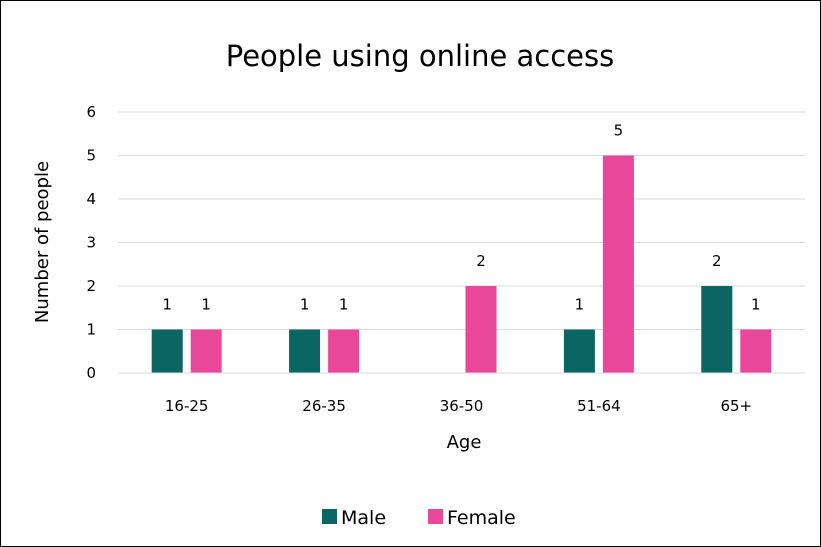  What do you see at coordinates (91, 286) in the screenshot?
I see `y-tick-label: 2` at bounding box center [91, 286].